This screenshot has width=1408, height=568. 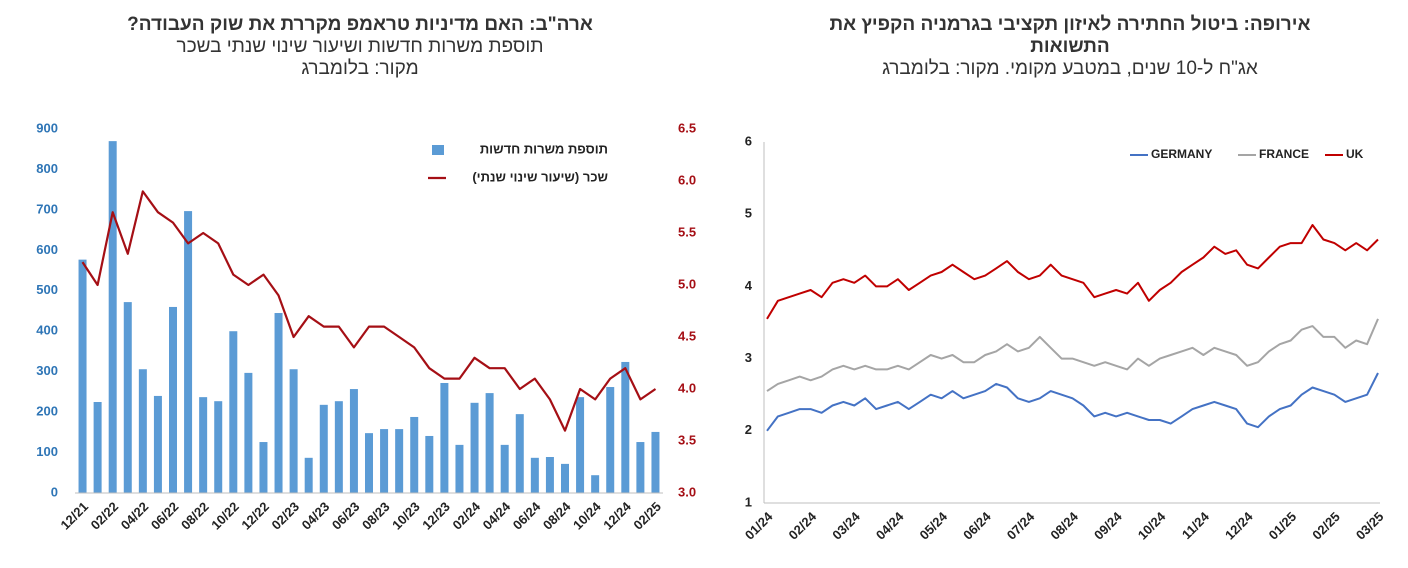 What do you see at coordinates (406, 516) in the screenshot?
I see `x-tick-label: 10/23` at bounding box center [406, 516].